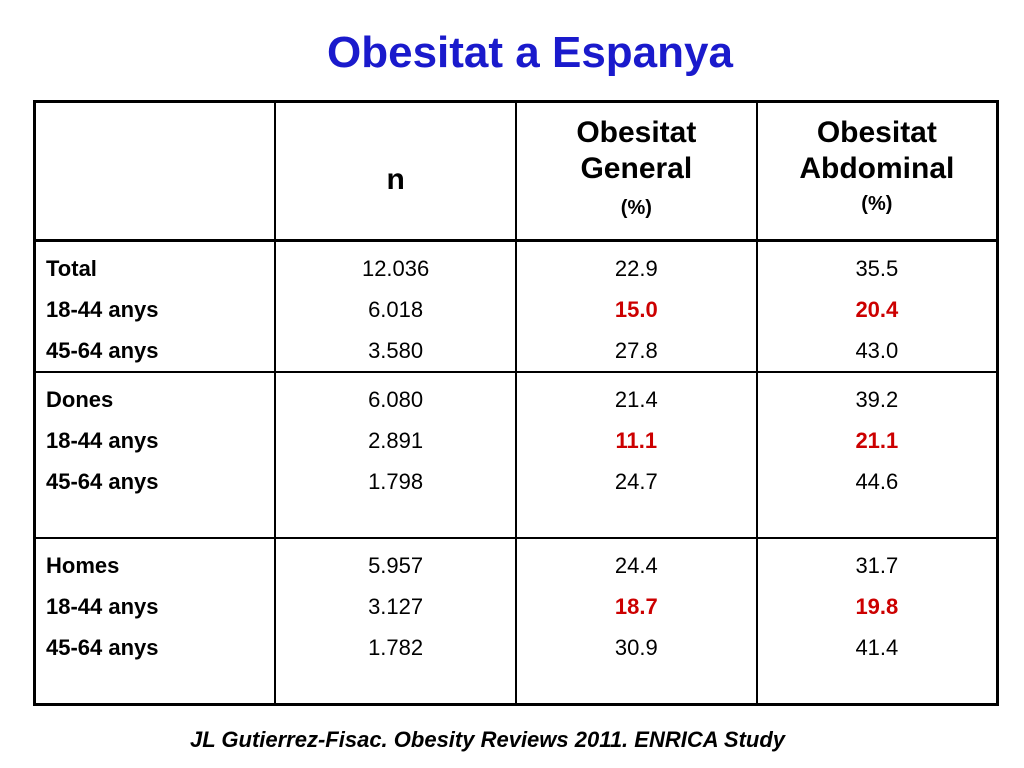 Image resolution: width=1024 pixels, height=768 pixels. What do you see at coordinates (396, 350) in the screenshot?
I see `value-n: 3.580` at bounding box center [396, 350].